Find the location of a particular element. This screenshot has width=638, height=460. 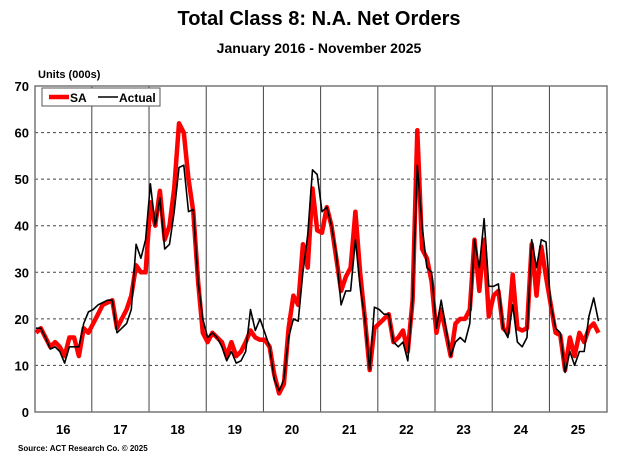

x-tick-label: 25 is located at coordinates (578, 429).